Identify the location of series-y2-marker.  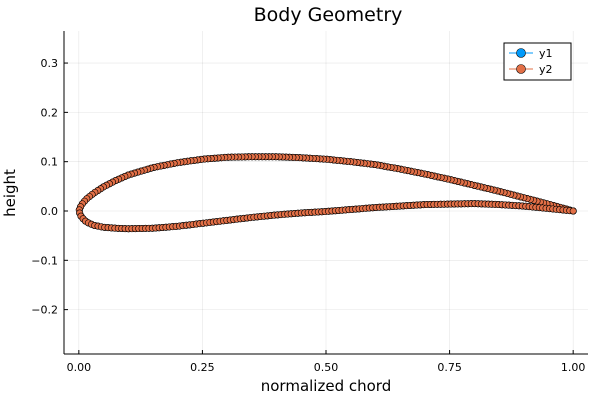
(573, 211).